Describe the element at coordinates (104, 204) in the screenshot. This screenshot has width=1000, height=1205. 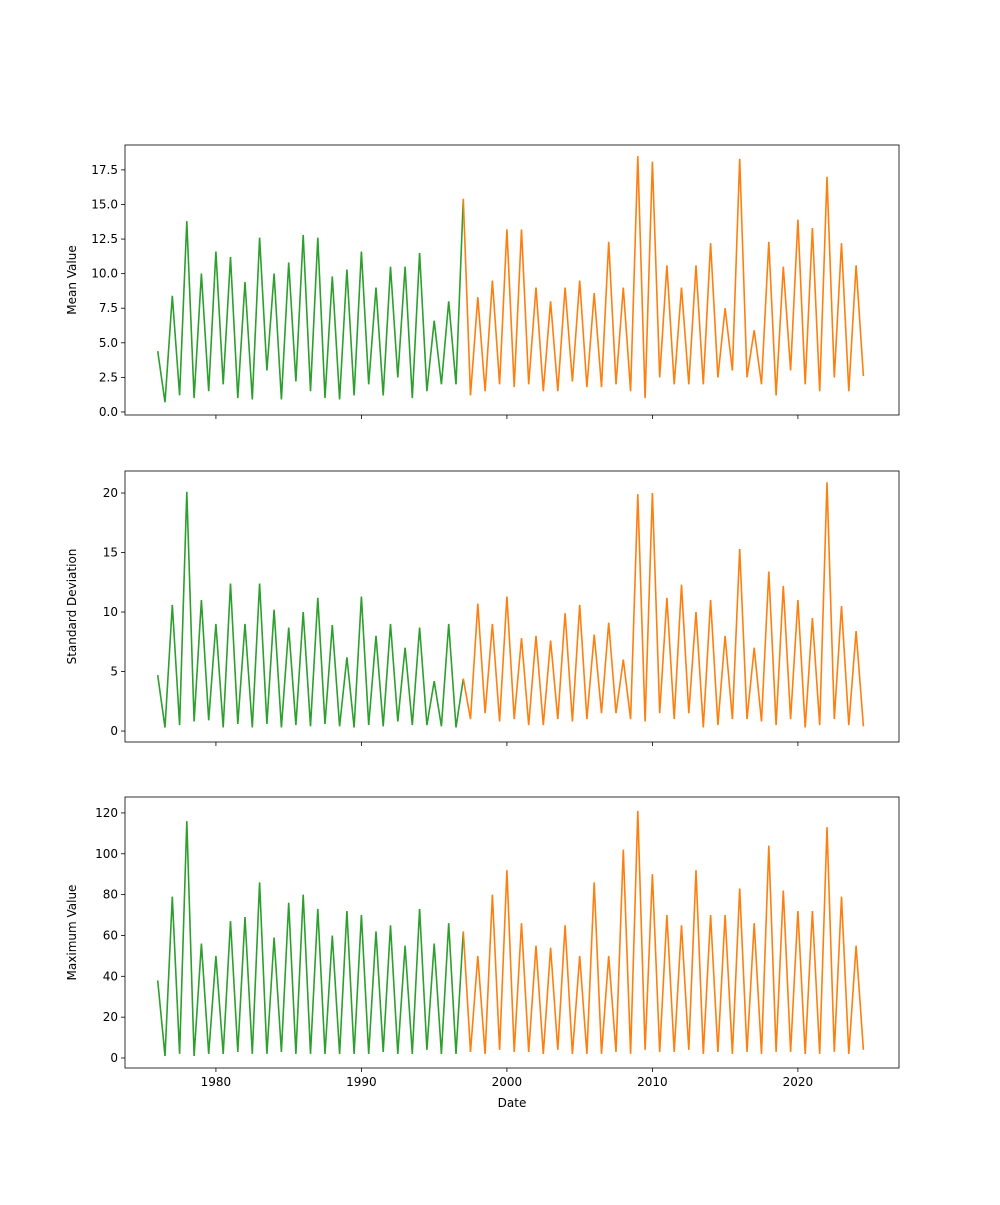
I see `y-tick-label: 15.0` at that location.